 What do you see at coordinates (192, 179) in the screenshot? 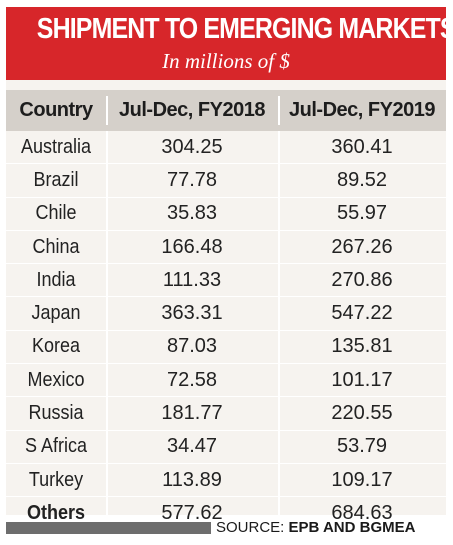
I see `fy2018-value: 77.78` at bounding box center [192, 179].